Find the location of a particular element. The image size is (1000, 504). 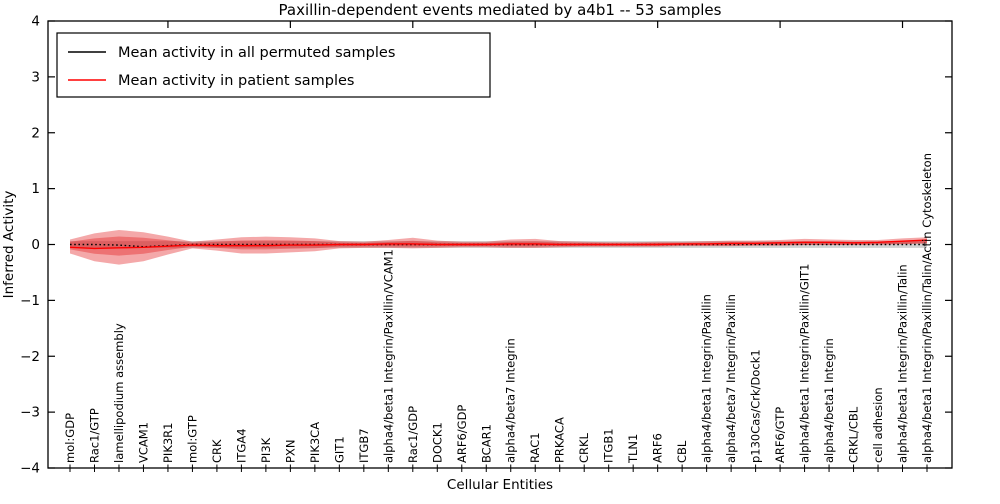

patient-range-band is located at coordinates (498, 247).